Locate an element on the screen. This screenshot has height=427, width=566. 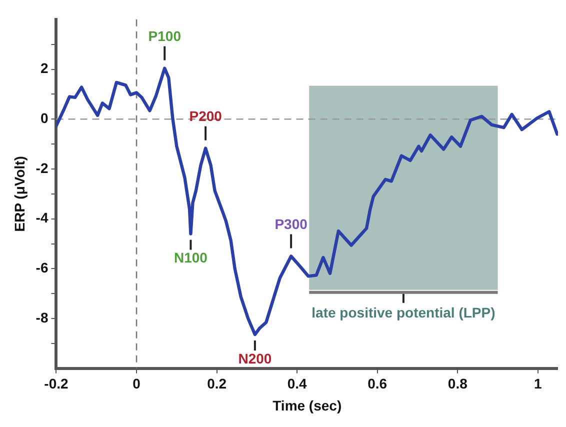
x-tick-label: 0 is located at coordinates (136, 384).